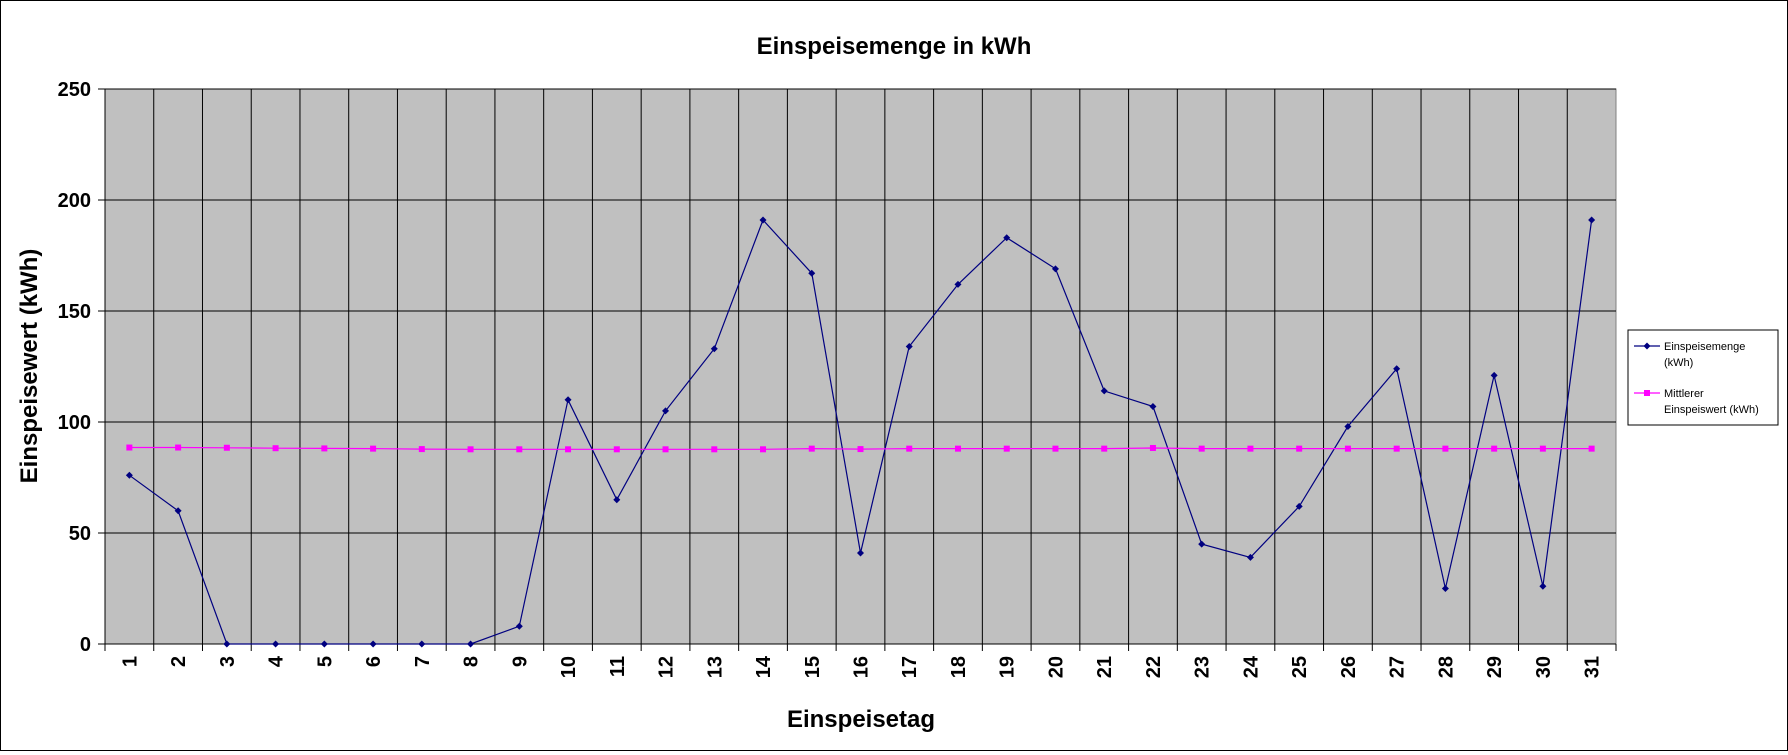  I want to click on x-tick-label: 1, so click(130, 661).